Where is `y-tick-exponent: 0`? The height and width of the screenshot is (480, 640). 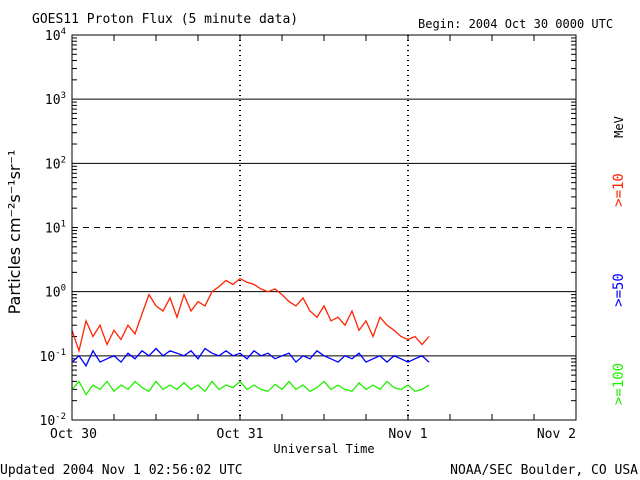 y-tick-exponent: 0 is located at coordinates (63, 289).